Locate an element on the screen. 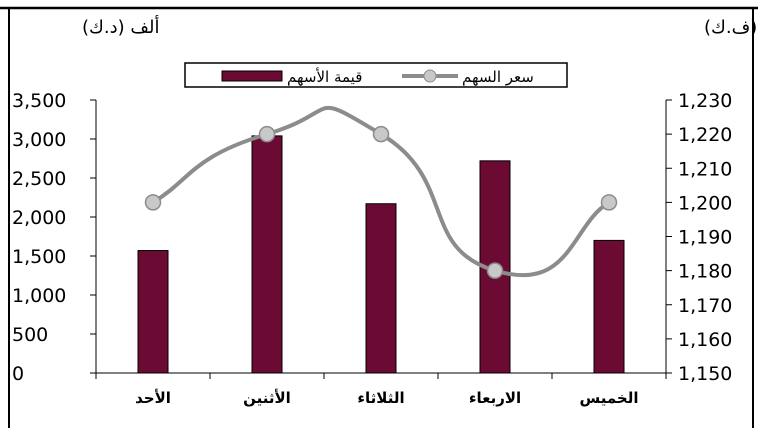 Image resolution: width=758 pixels, height=428 pixels. x-tick-label: الثلاثاء is located at coordinates (380, 398).